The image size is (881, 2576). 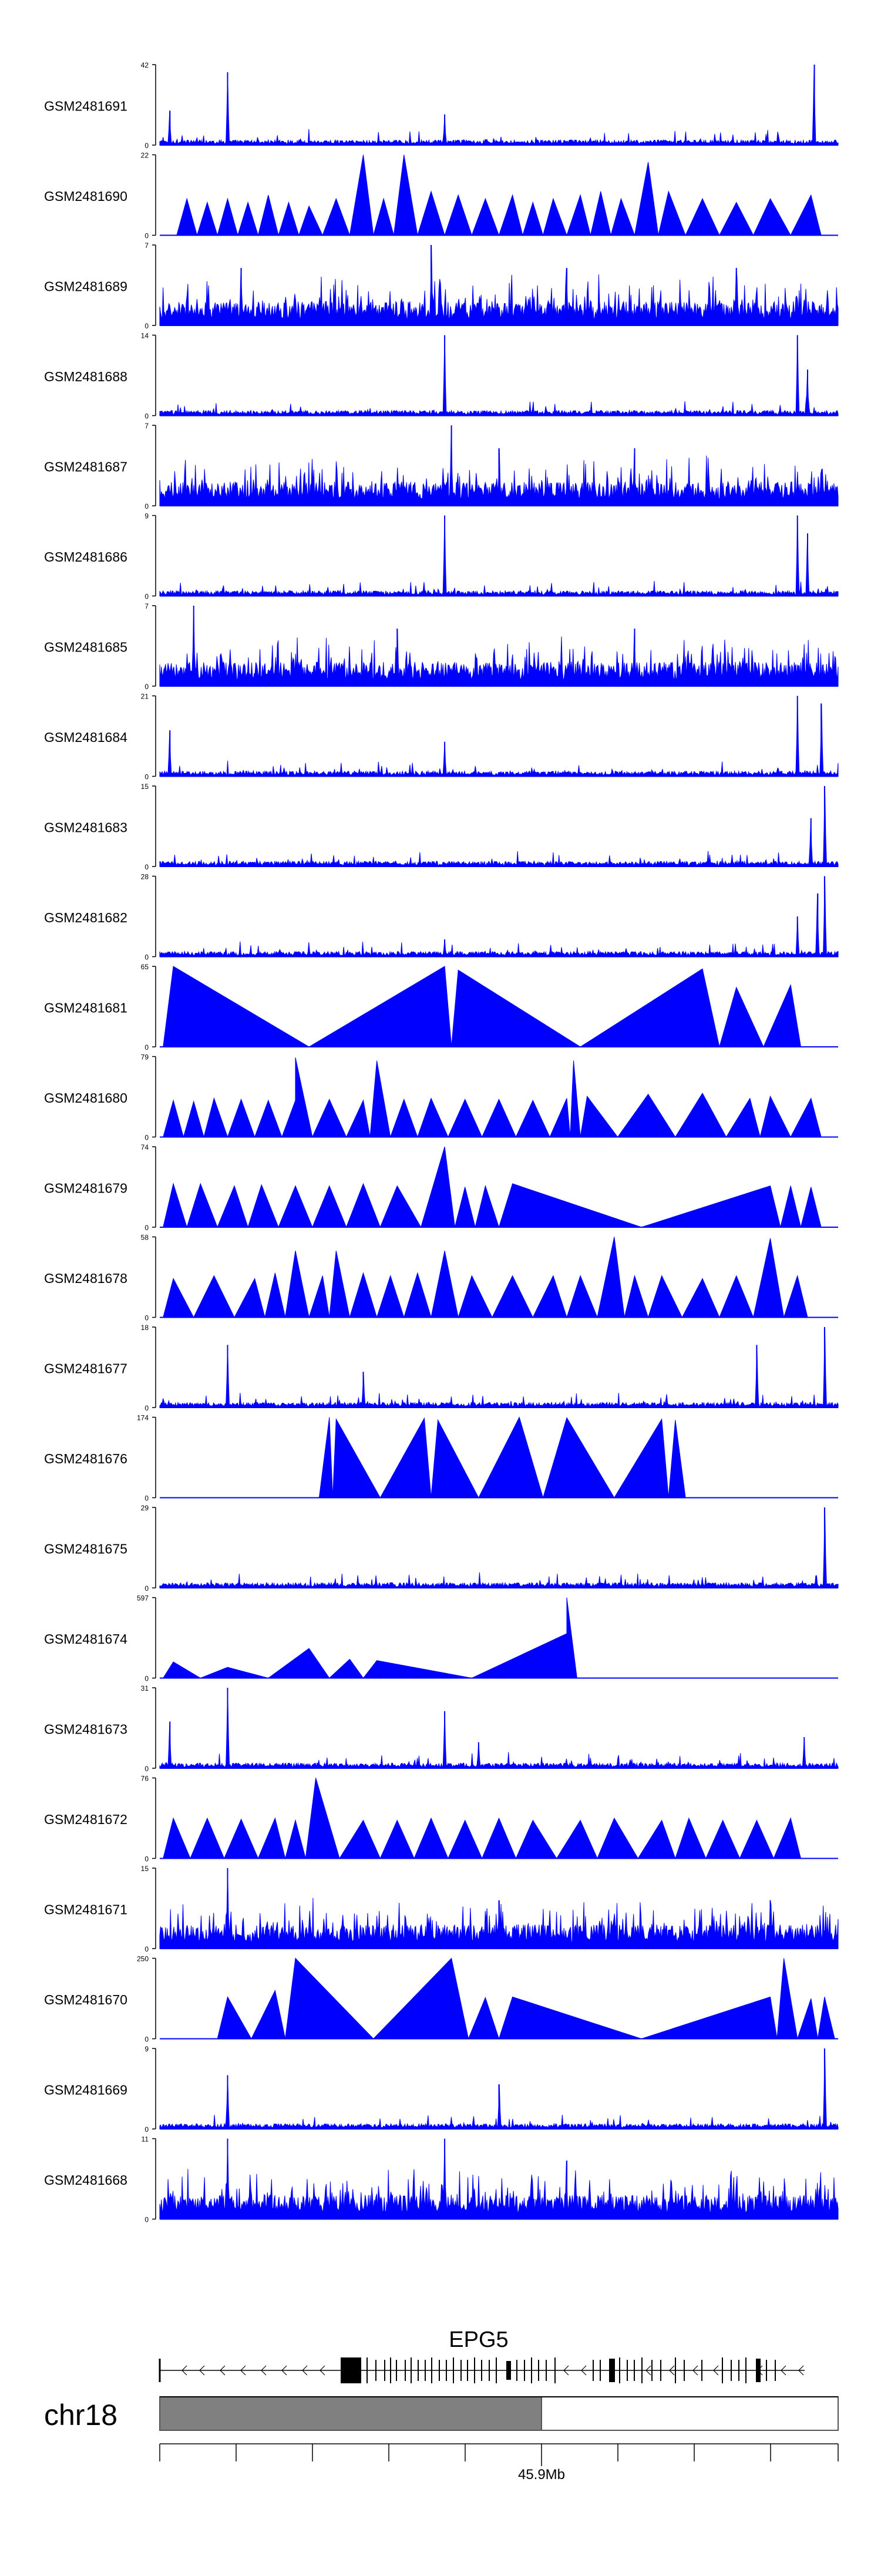 I want to click on track-label: GSM2481681, so click(x=85, y=1008).